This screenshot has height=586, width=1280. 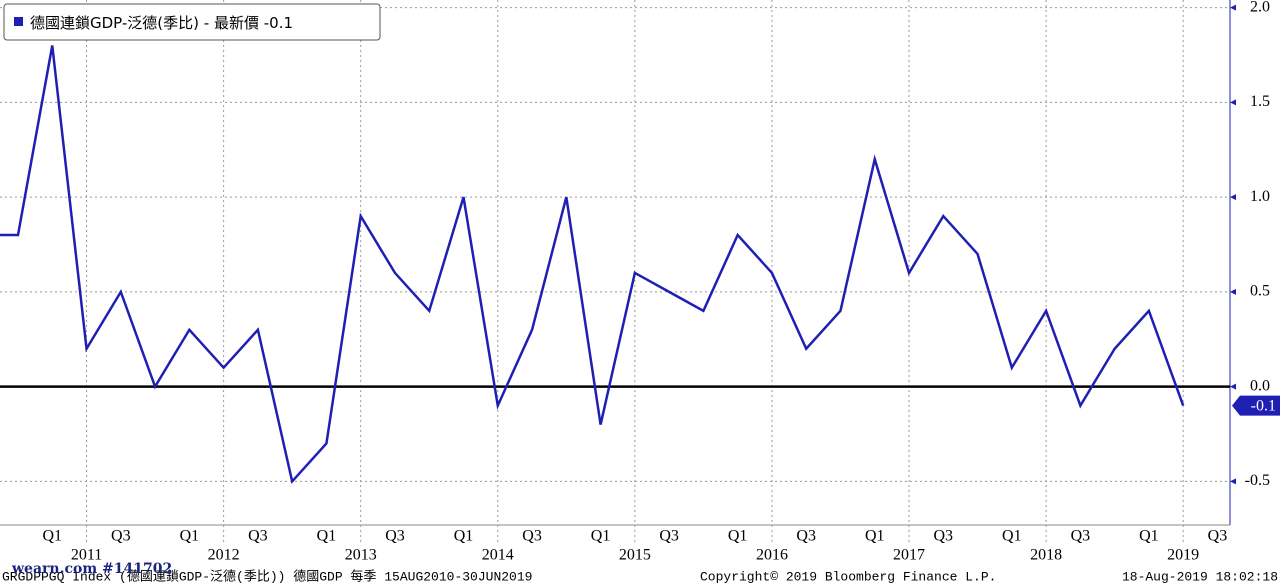 I want to click on last-value-tag, so click(x=1256, y=405).